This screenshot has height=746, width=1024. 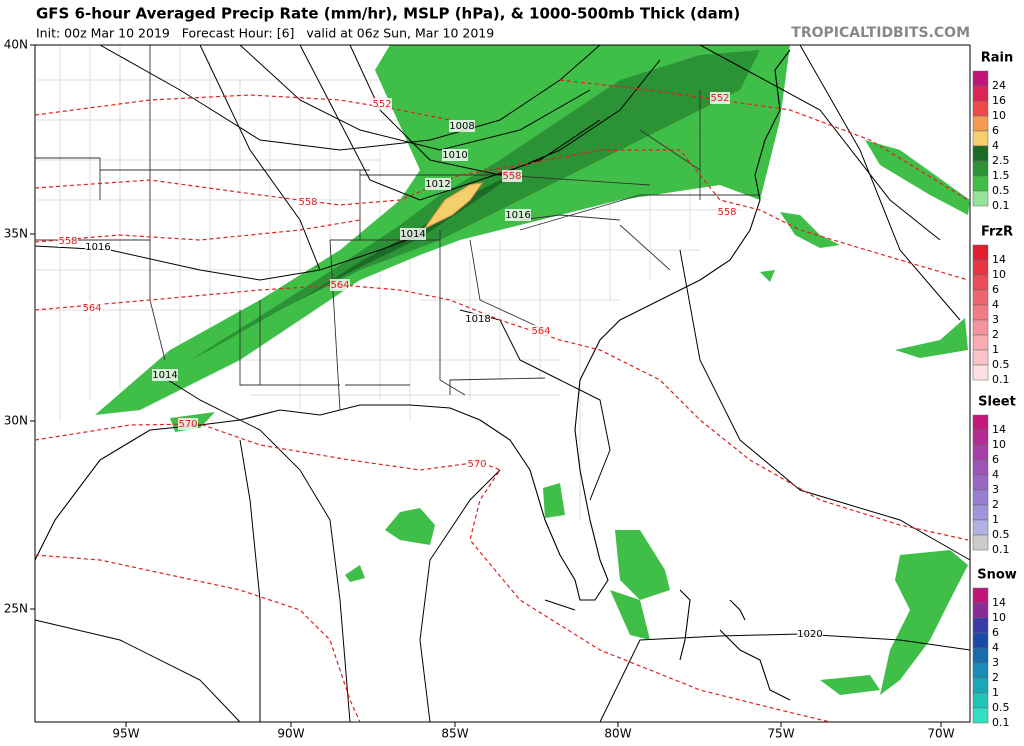 I want to click on lon-label: 95W, so click(x=125, y=734).